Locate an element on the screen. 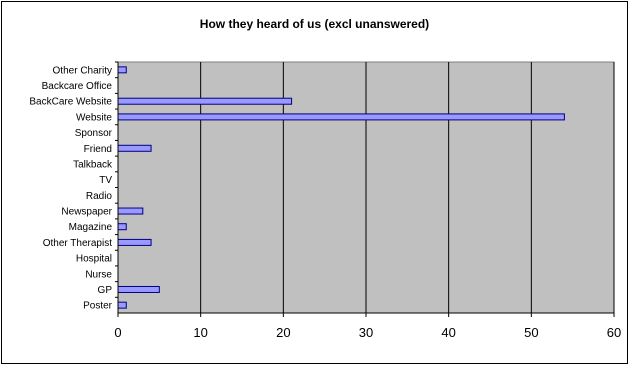 The image size is (629, 365). x-tick-label: 0 is located at coordinates (117, 332).